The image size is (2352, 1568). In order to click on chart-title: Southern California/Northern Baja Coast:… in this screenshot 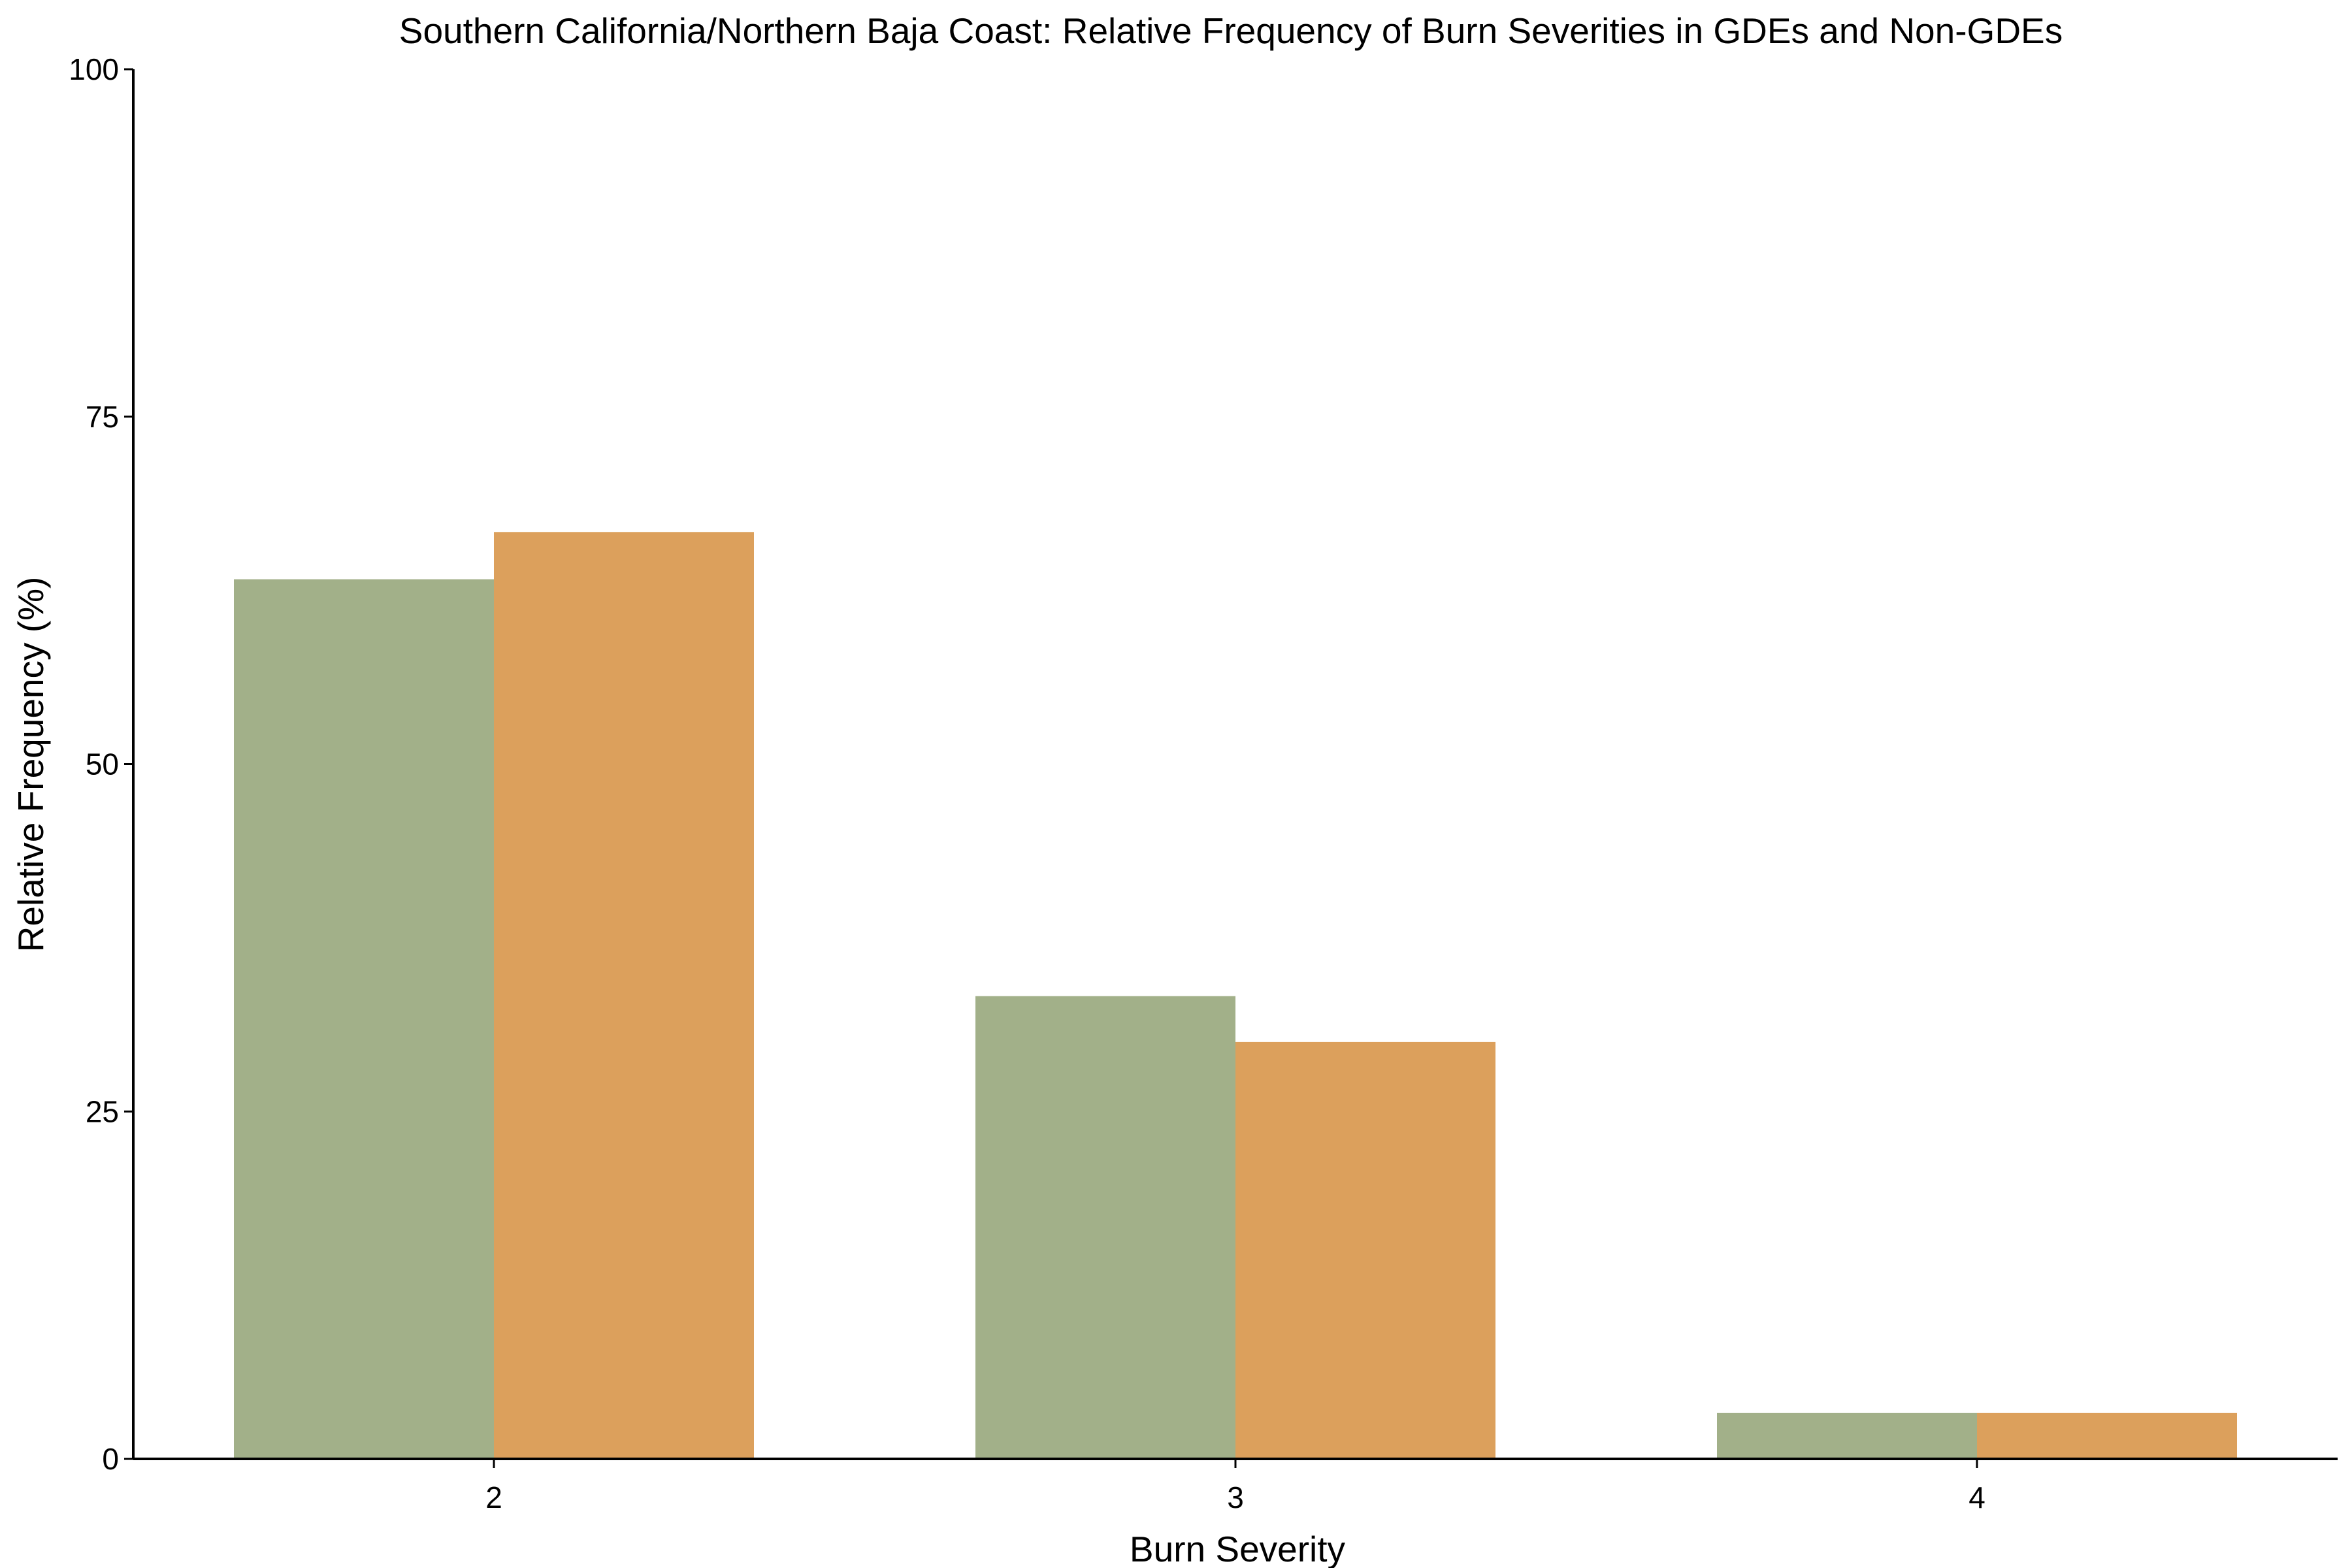, I will do `click(1231, 30)`.